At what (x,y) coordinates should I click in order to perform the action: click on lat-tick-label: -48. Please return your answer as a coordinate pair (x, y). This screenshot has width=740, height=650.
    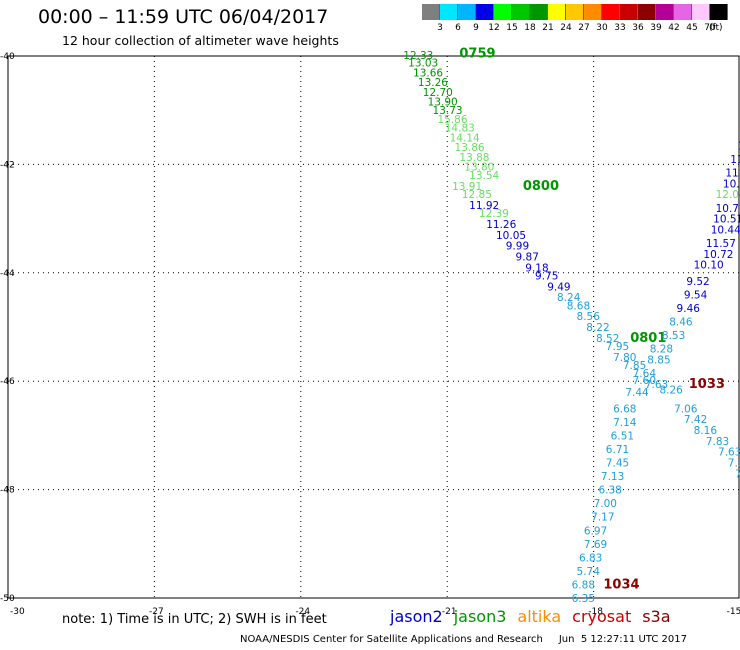
    Looking at the image, I should click on (7, 491).